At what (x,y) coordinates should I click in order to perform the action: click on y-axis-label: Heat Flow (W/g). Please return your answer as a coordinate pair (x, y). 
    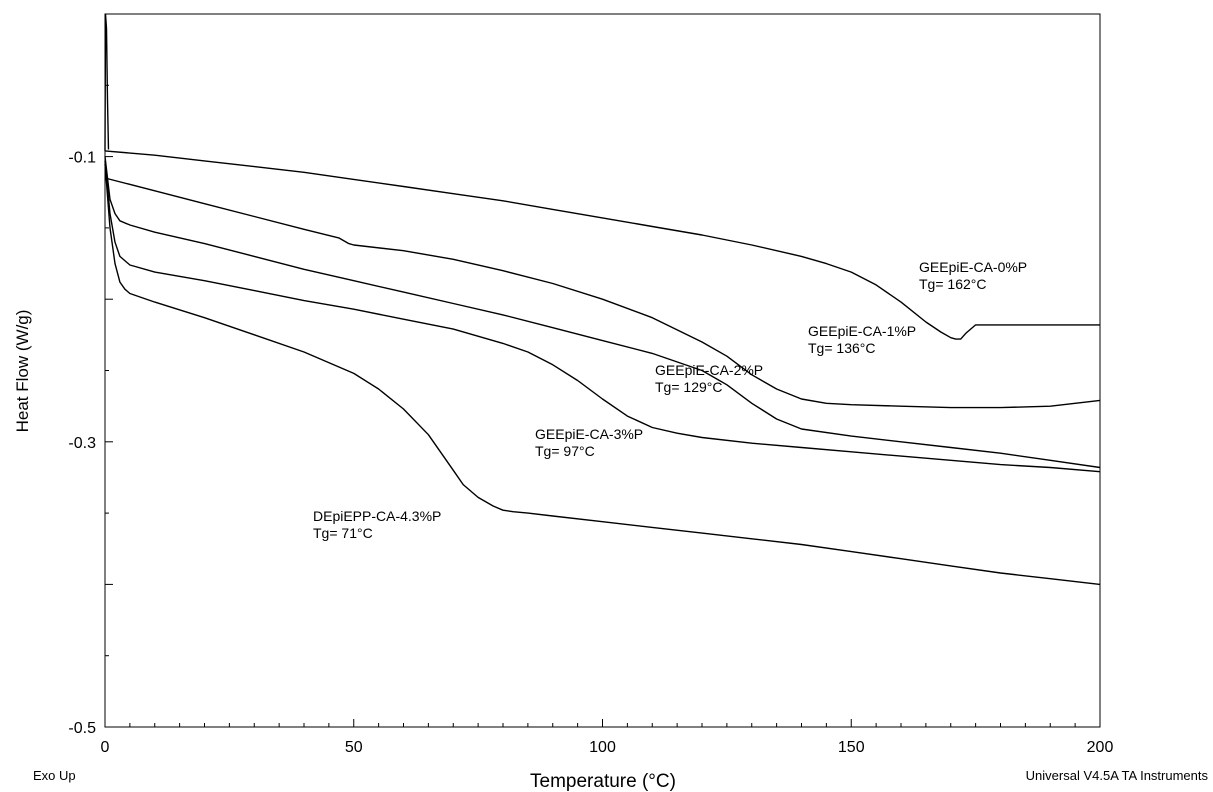
    Looking at the image, I should click on (22, 371).